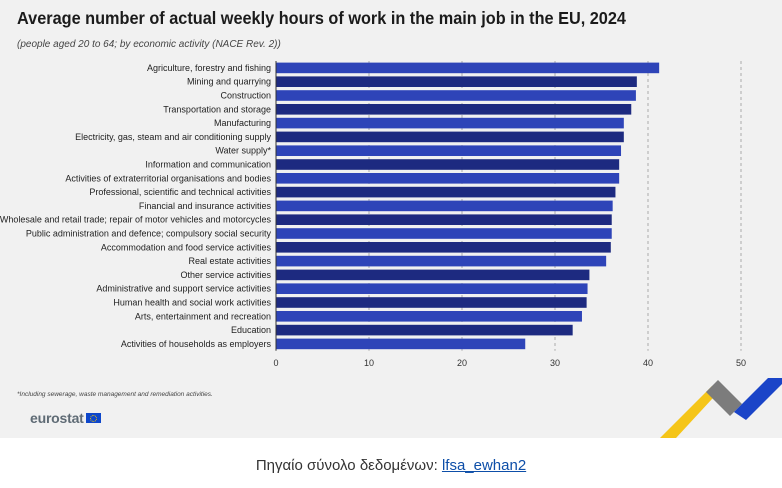  I want to click on x-tick-label: 10, so click(369, 363).